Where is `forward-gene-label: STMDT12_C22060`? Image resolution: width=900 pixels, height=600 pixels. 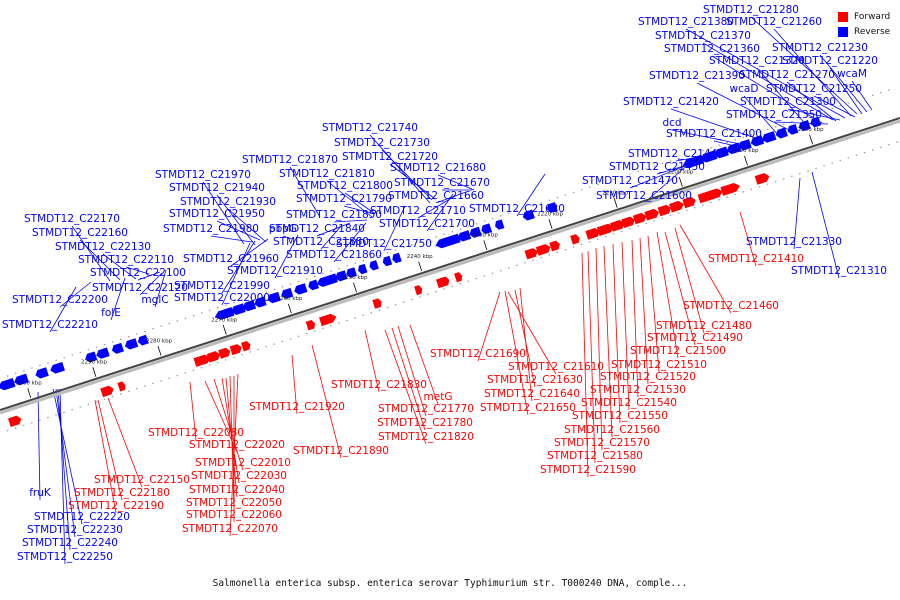 forward-gene-label: STMDT12_C22060 is located at coordinates (234, 515).